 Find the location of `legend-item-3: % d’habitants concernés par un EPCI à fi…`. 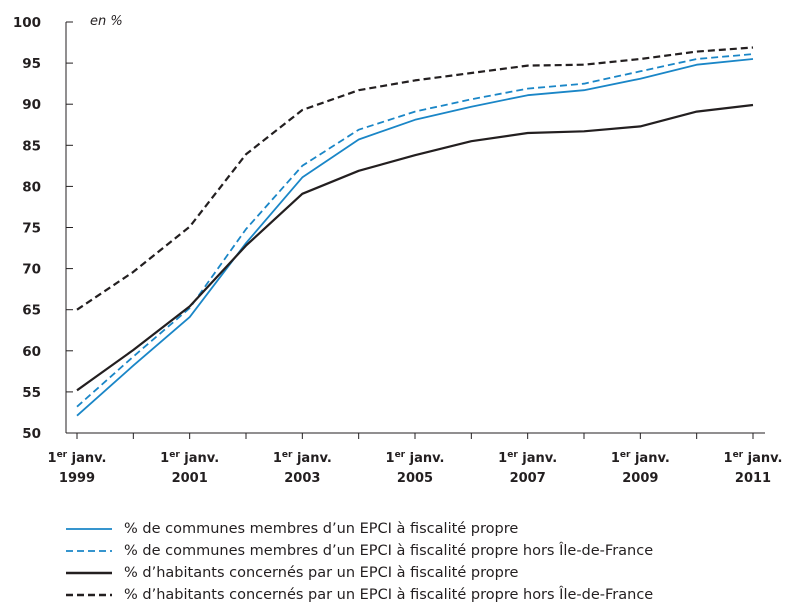

legend-item-3: % d’habitants concernés par un EPCI à fi… is located at coordinates (359, 573).